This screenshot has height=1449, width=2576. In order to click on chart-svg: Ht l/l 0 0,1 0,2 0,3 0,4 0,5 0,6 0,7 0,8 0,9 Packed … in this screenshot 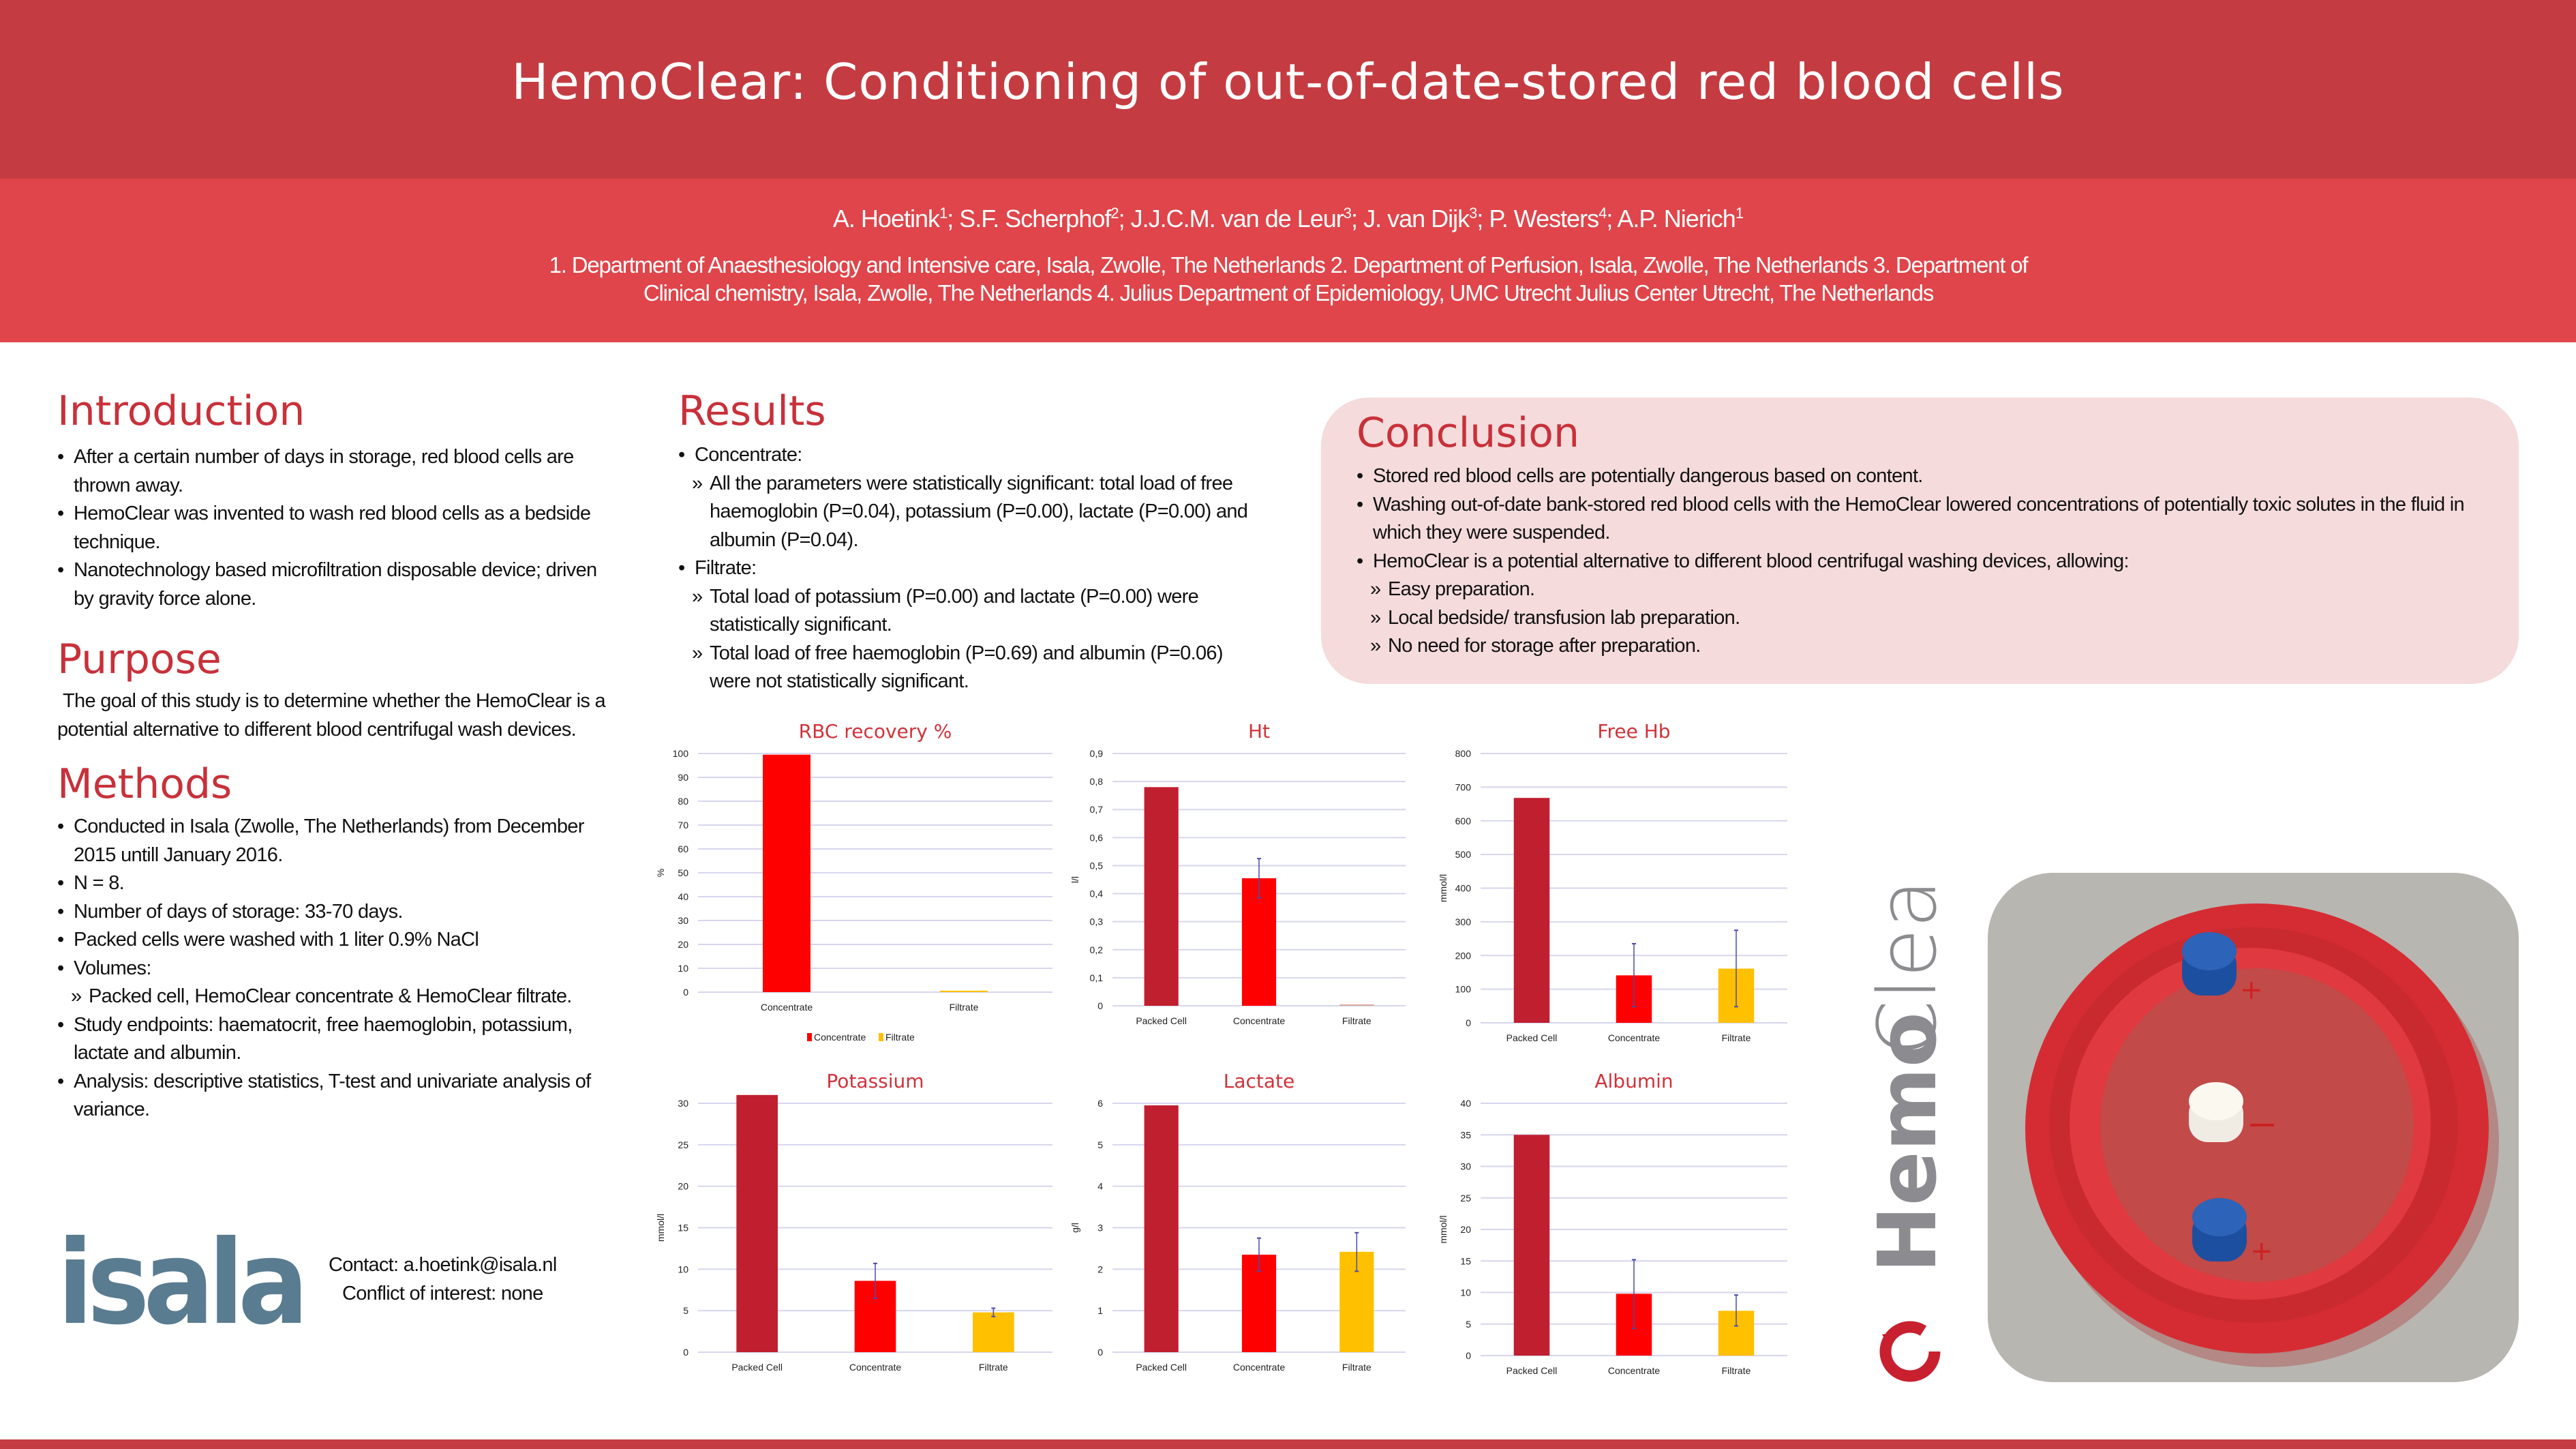, I will do `click(1238, 873)`.